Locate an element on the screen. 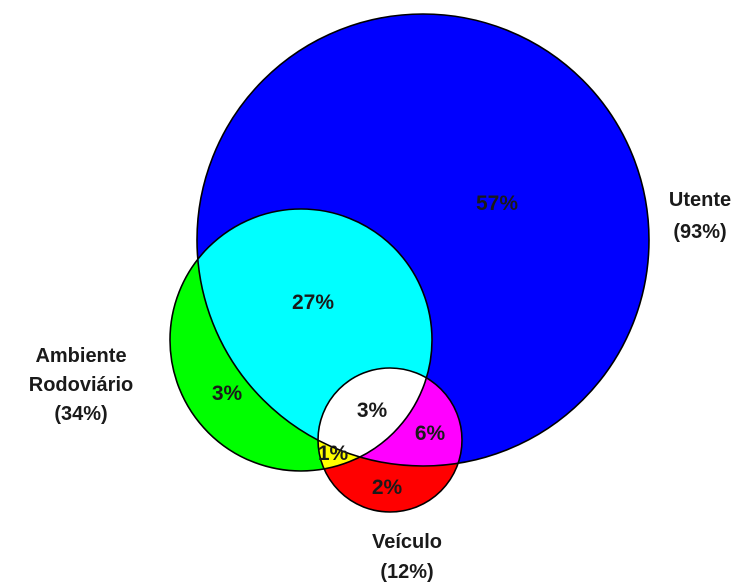 The width and height of the screenshot is (744, 583). ambiente-name-line-2: Rodoviário is located at coordinates (81, 385).